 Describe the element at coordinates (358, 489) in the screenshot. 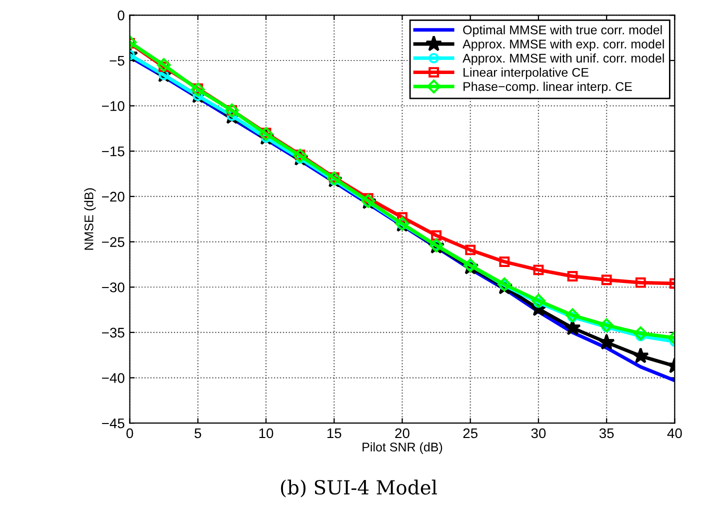

I see `text: (b) SUI-4 Model` at that location.